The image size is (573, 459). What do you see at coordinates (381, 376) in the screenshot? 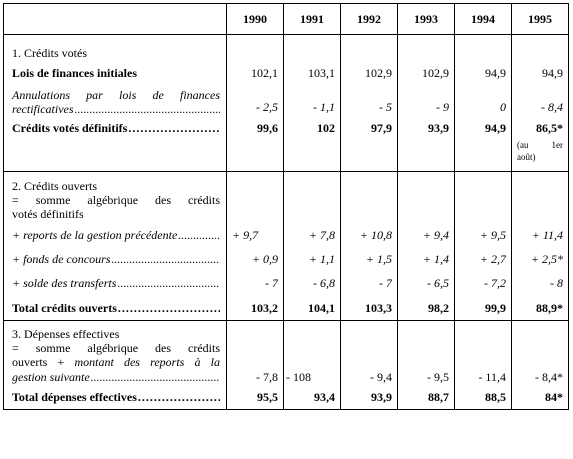
I see `value-reports-suivante: - 9,4` at bounding box center [381, 376].